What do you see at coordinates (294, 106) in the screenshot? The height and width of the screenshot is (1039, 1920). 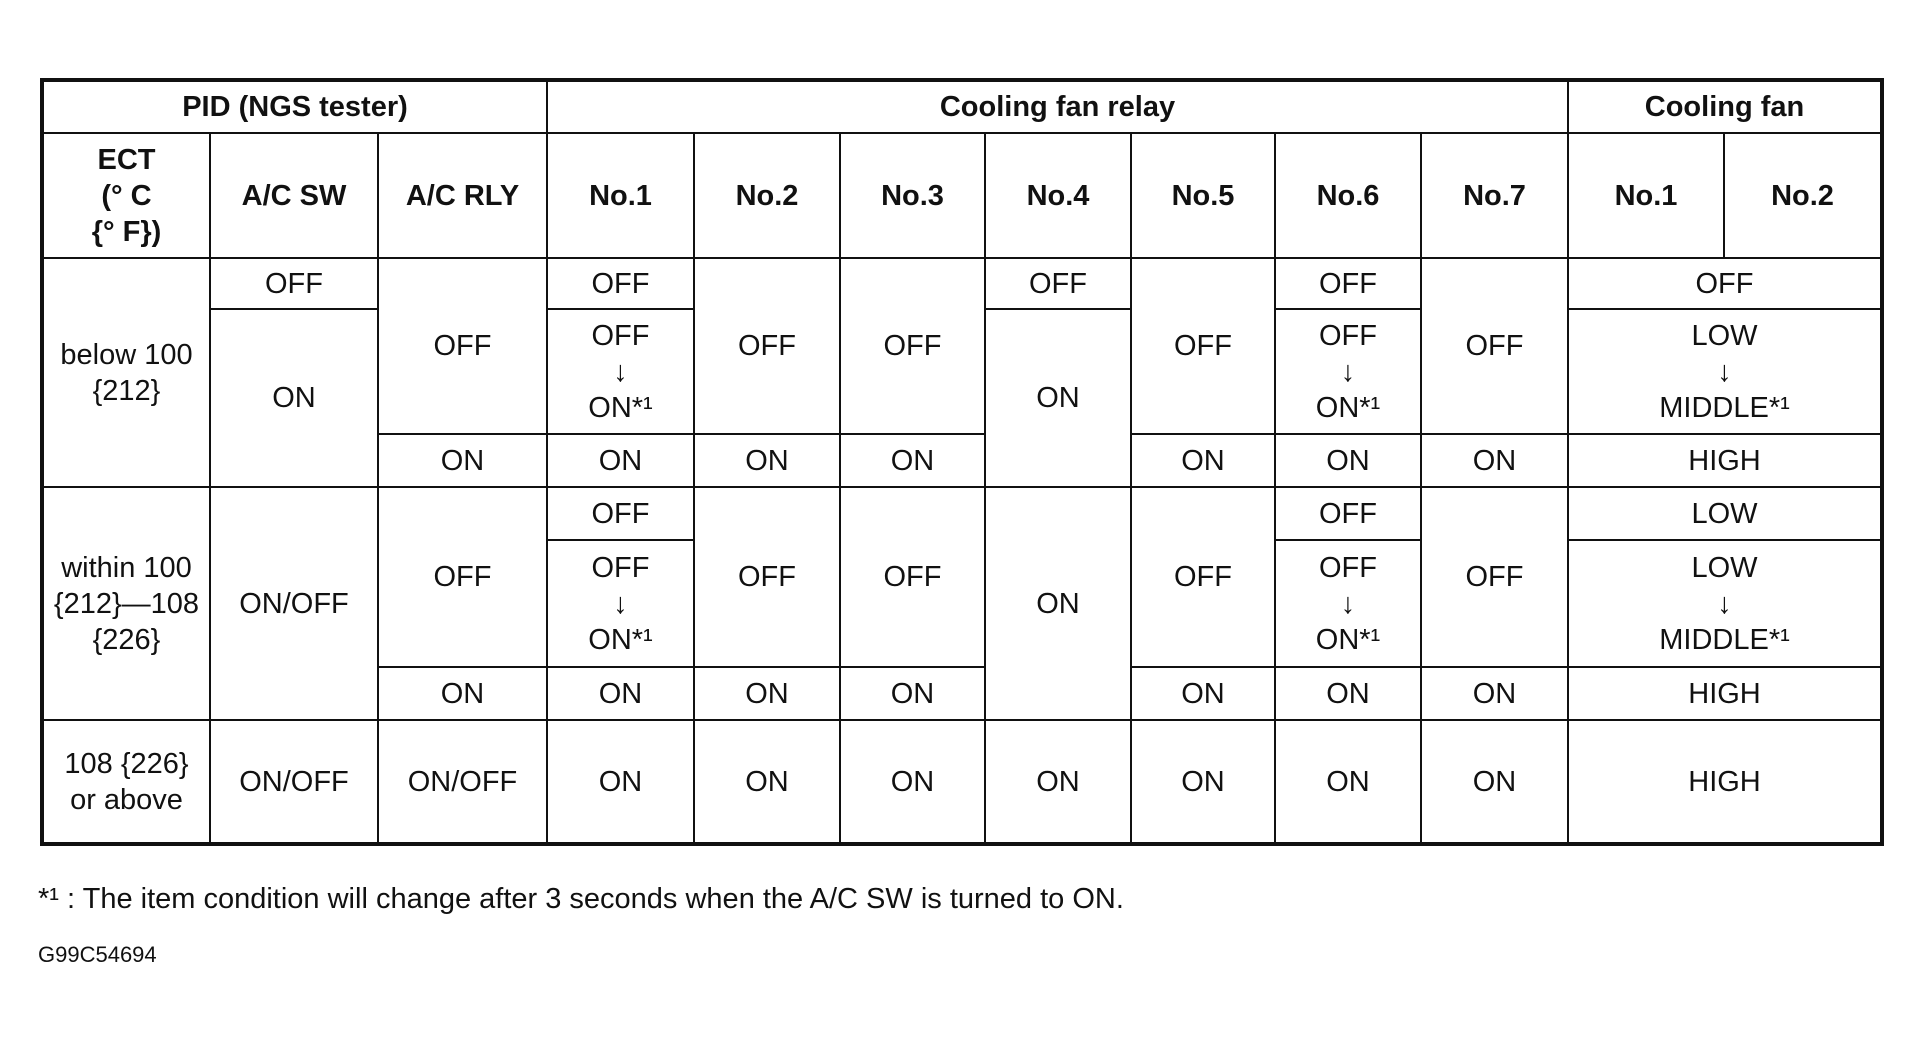 I see `header-group: PID (NGS tester)` at bounding box center [294, 106].